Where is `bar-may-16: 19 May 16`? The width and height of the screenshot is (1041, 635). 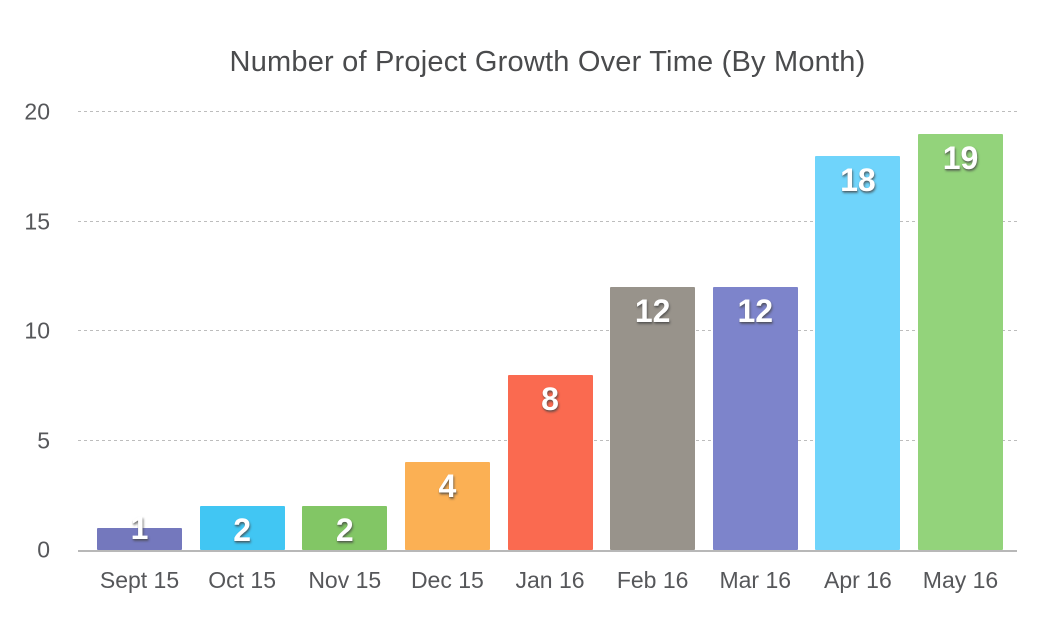 bar-may-16: 19 May 16 is located at coordinates (960, 362).